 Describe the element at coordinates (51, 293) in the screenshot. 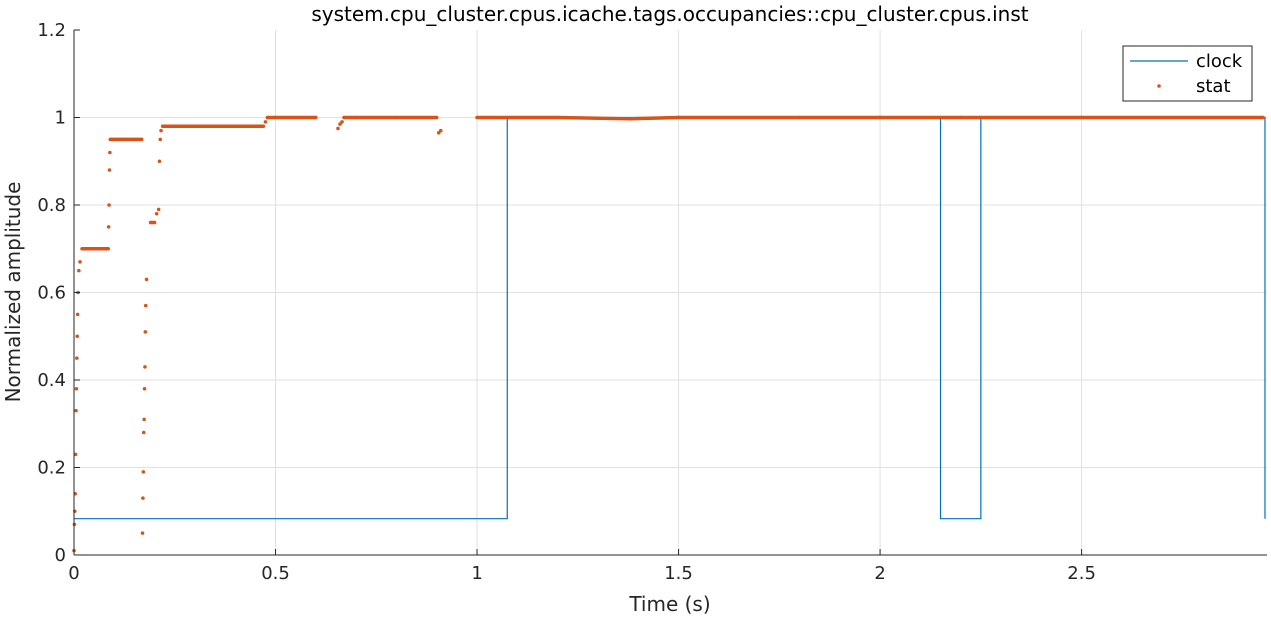

I see `y-tick-label: 0.6` at that location.